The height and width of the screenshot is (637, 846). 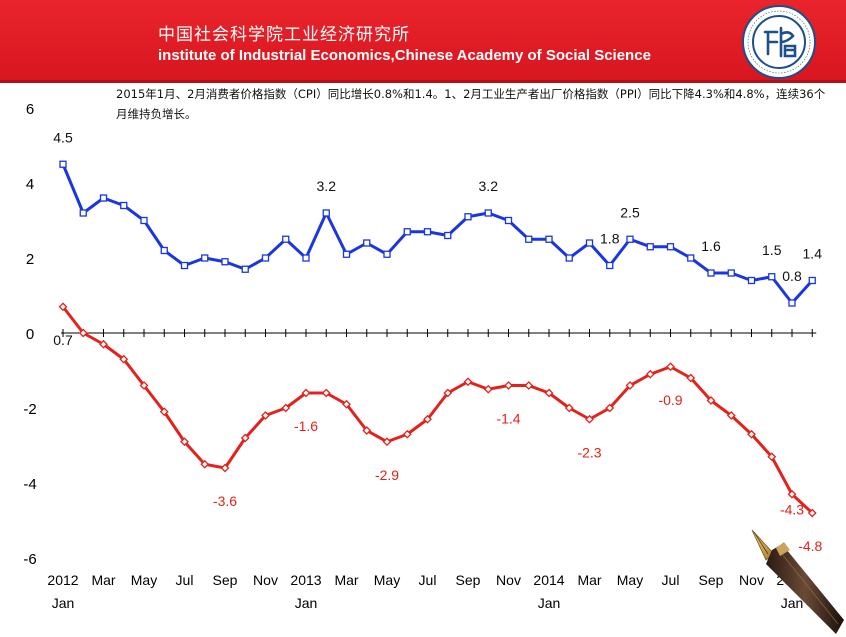 What do you see at coordinates (29, 409) in the screenshot?
I see `y-tick-label: -2` at bounding box center [29, 409].